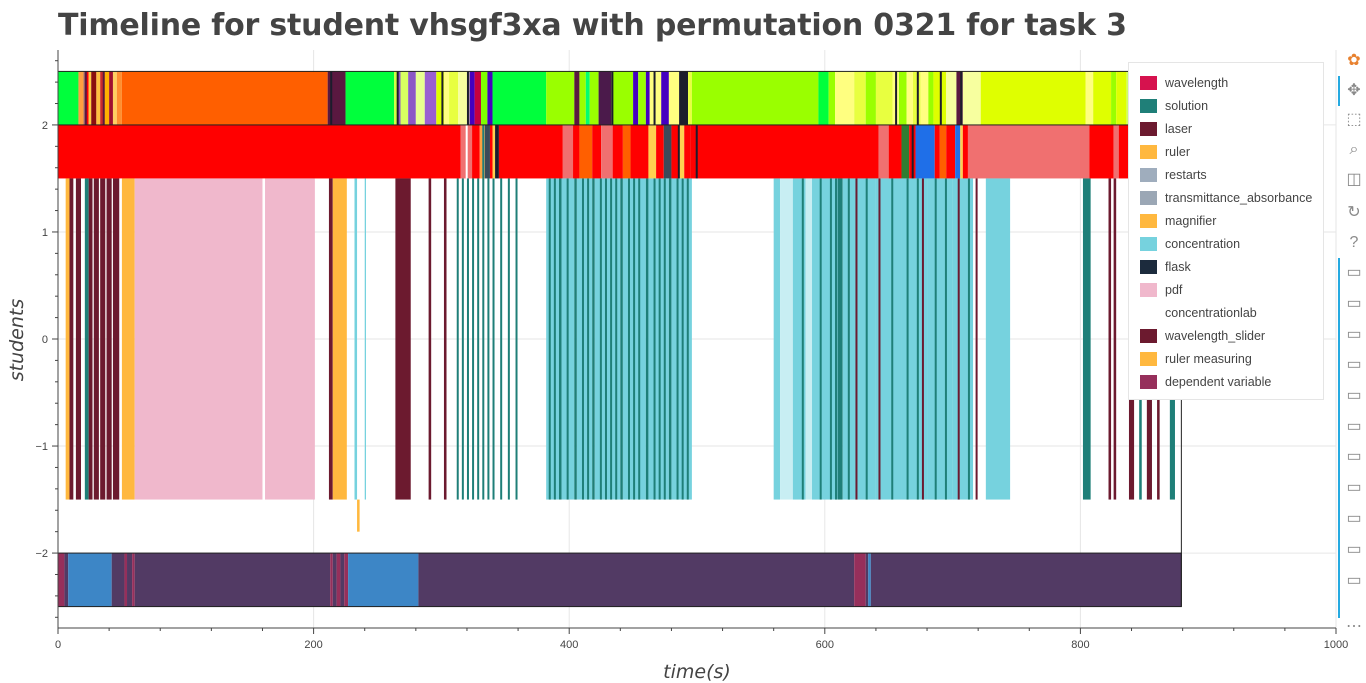 The height and width of the screenshot is (683, 1366). What do you see at coordinates (1226, 174) in the screenshot?
I see `legend-item: restarts` at bounding box center [1226, 174].